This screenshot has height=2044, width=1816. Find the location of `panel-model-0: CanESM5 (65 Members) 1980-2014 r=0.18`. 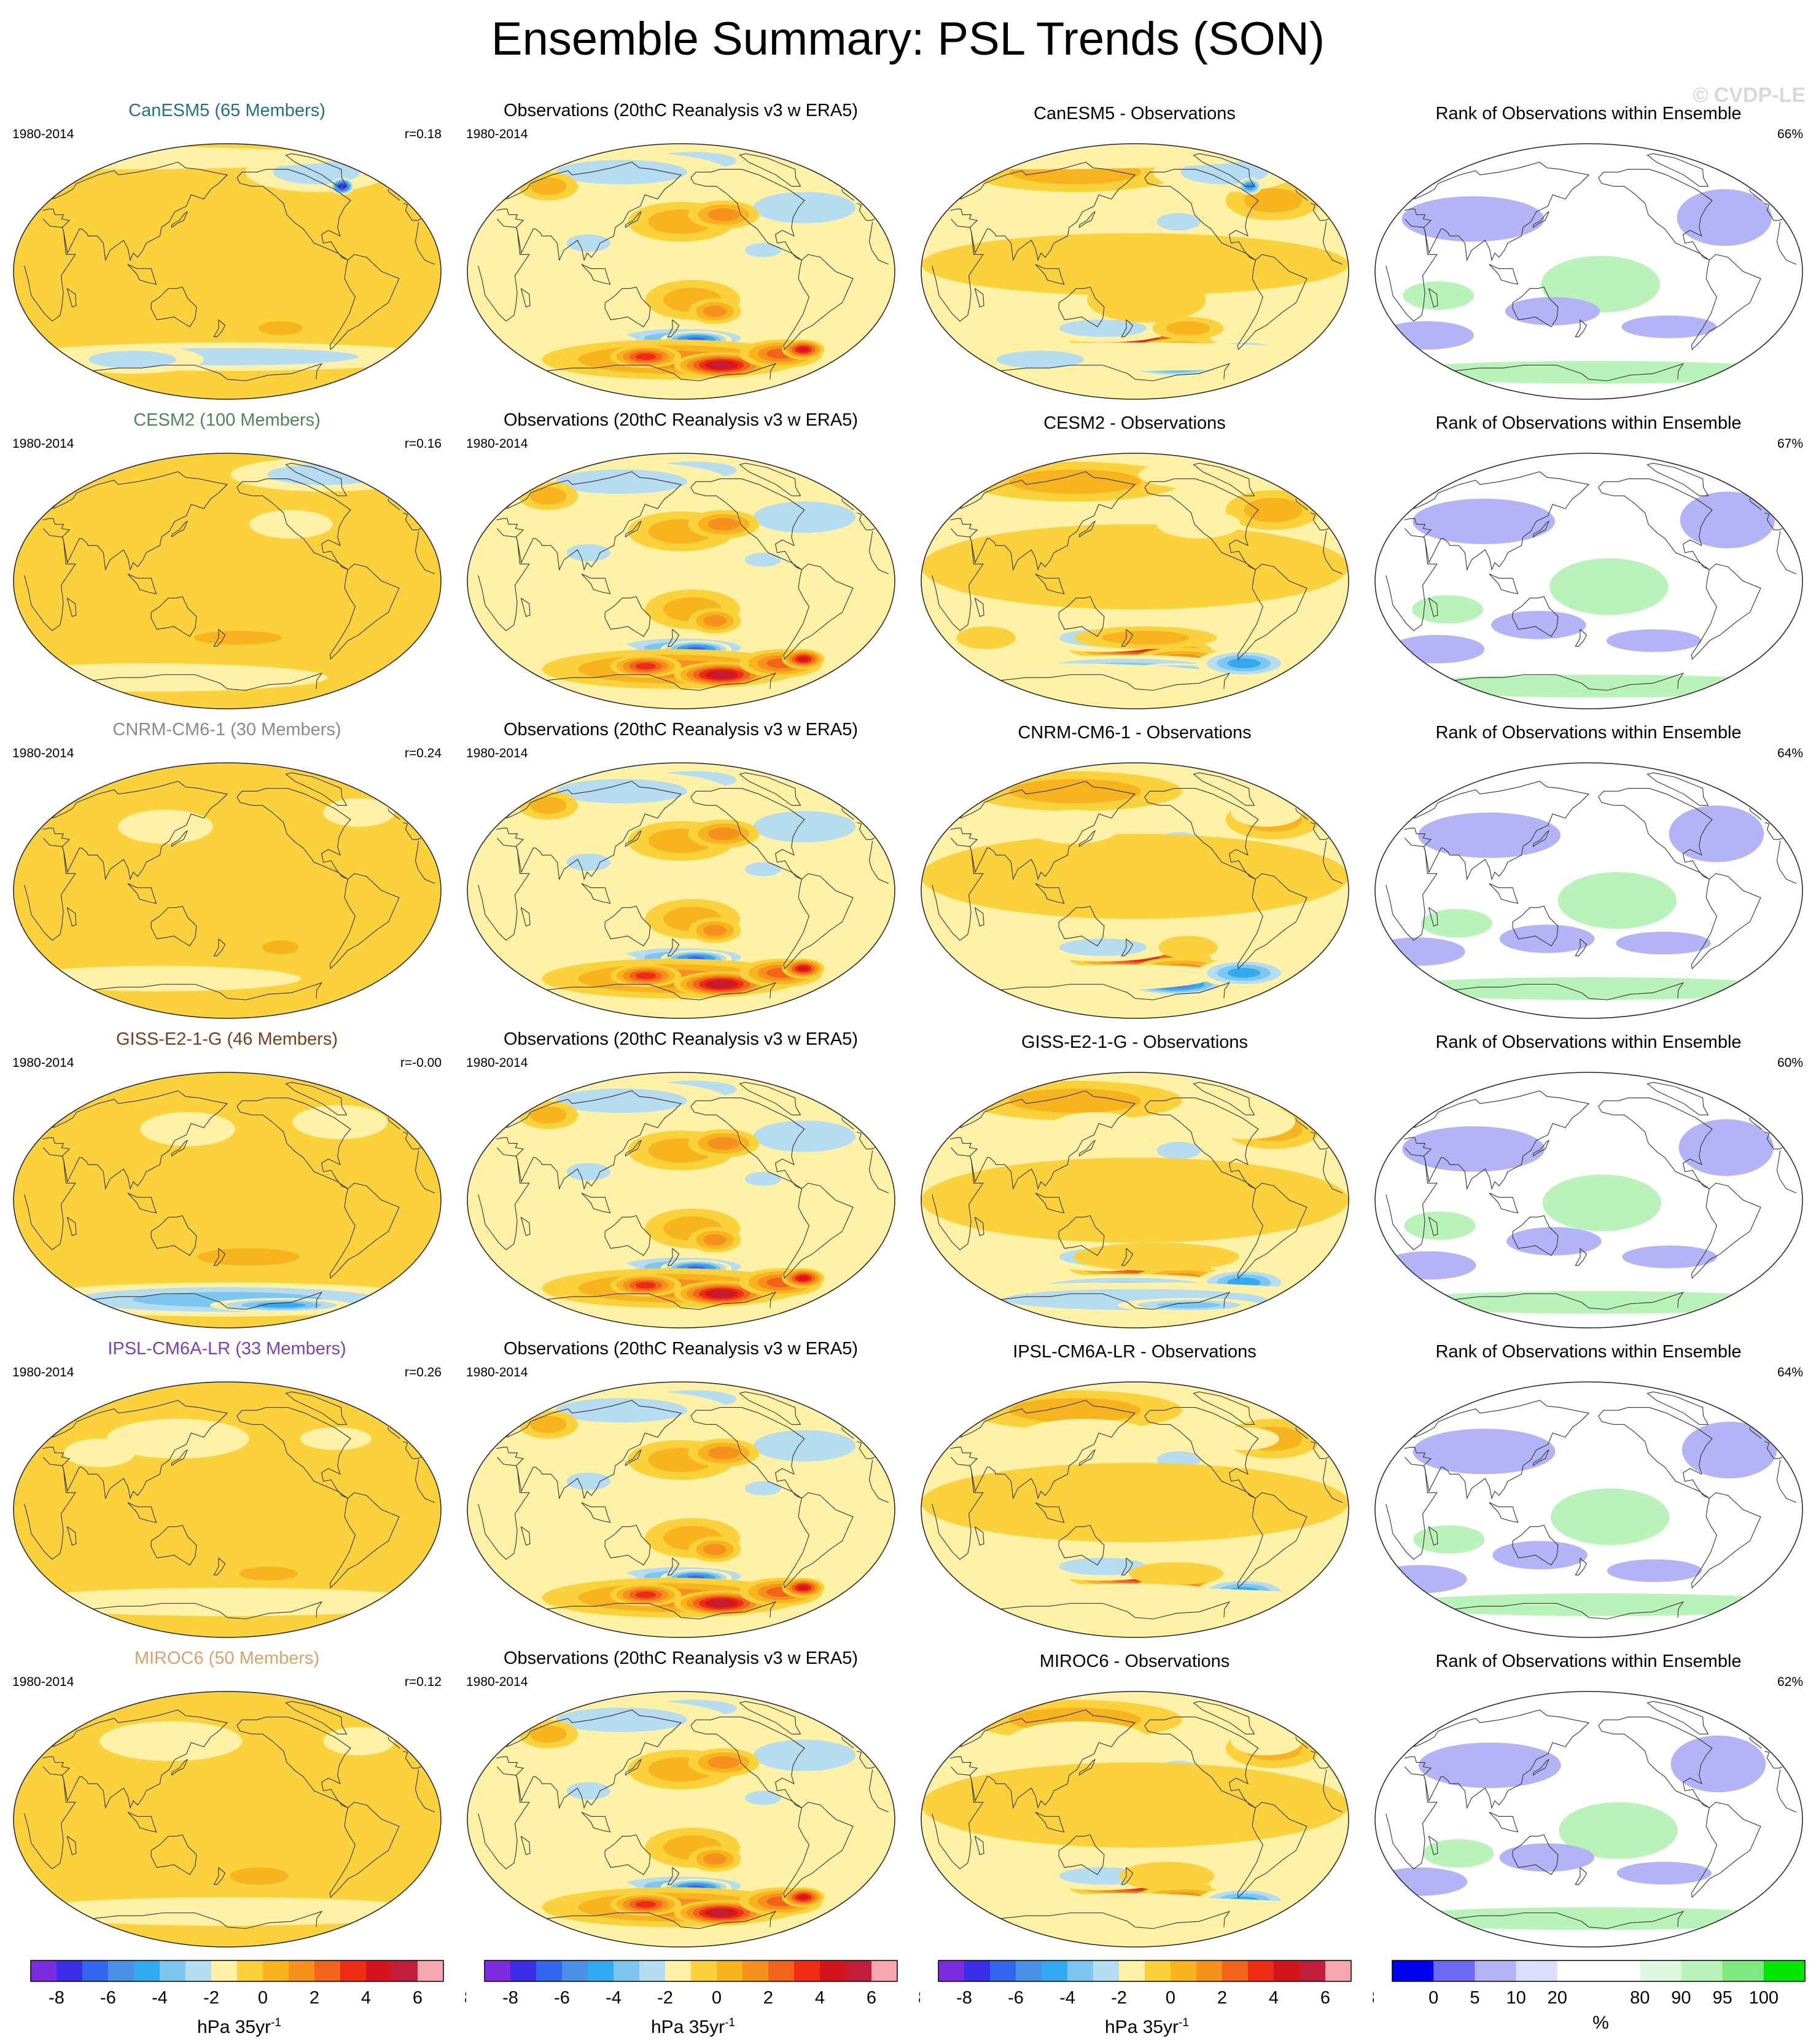

panel-model-0: CanESM5 (65 Members) 1980-2014 r=0.18 is located at coordinates (227, 253).